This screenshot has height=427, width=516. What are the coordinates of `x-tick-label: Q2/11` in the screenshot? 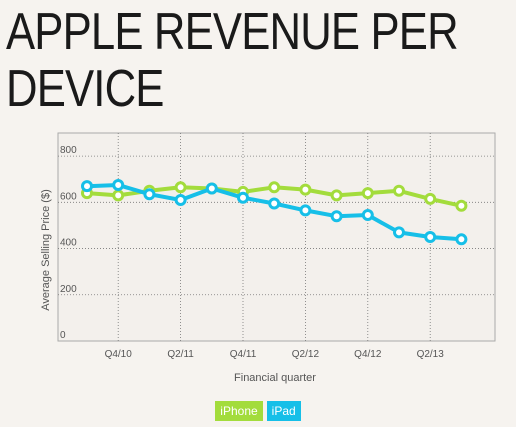 It's located at (180, 354).